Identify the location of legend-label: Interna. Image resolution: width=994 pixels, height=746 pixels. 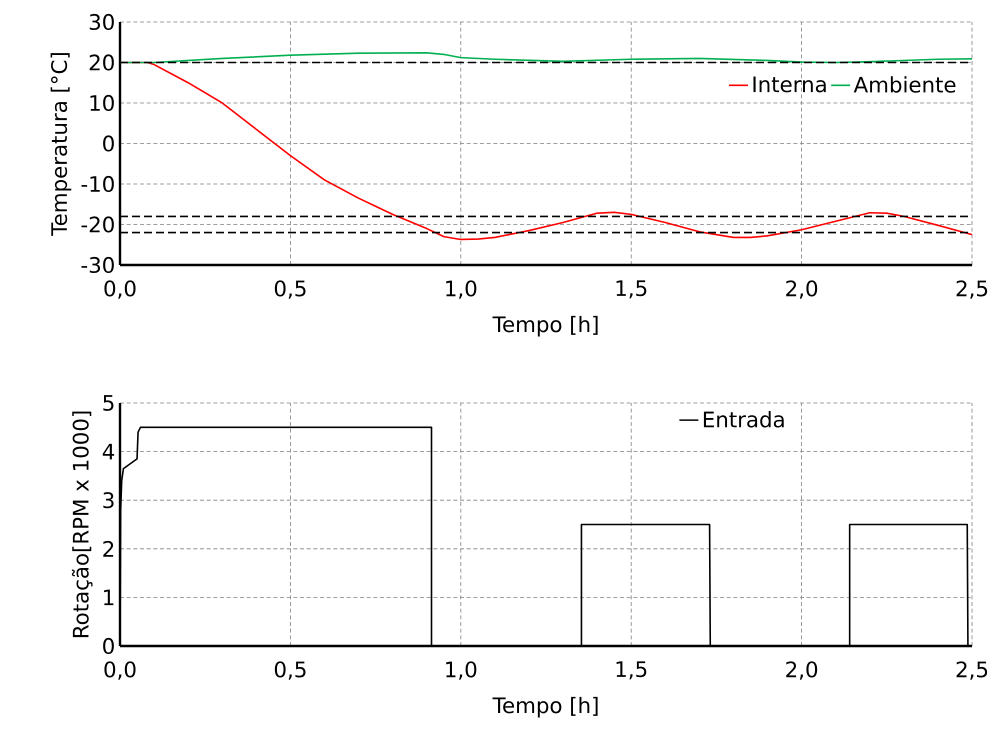
(789, 84).